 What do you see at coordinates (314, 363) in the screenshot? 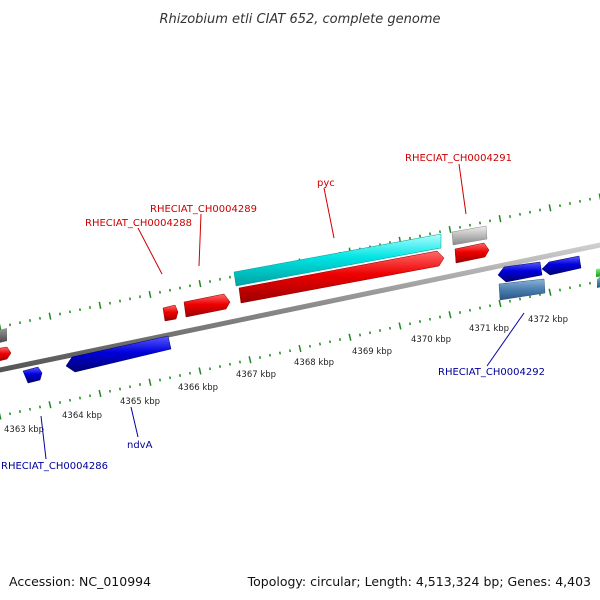
I see `scale-label: 4368 kbp` at bounding box center [314, 363].